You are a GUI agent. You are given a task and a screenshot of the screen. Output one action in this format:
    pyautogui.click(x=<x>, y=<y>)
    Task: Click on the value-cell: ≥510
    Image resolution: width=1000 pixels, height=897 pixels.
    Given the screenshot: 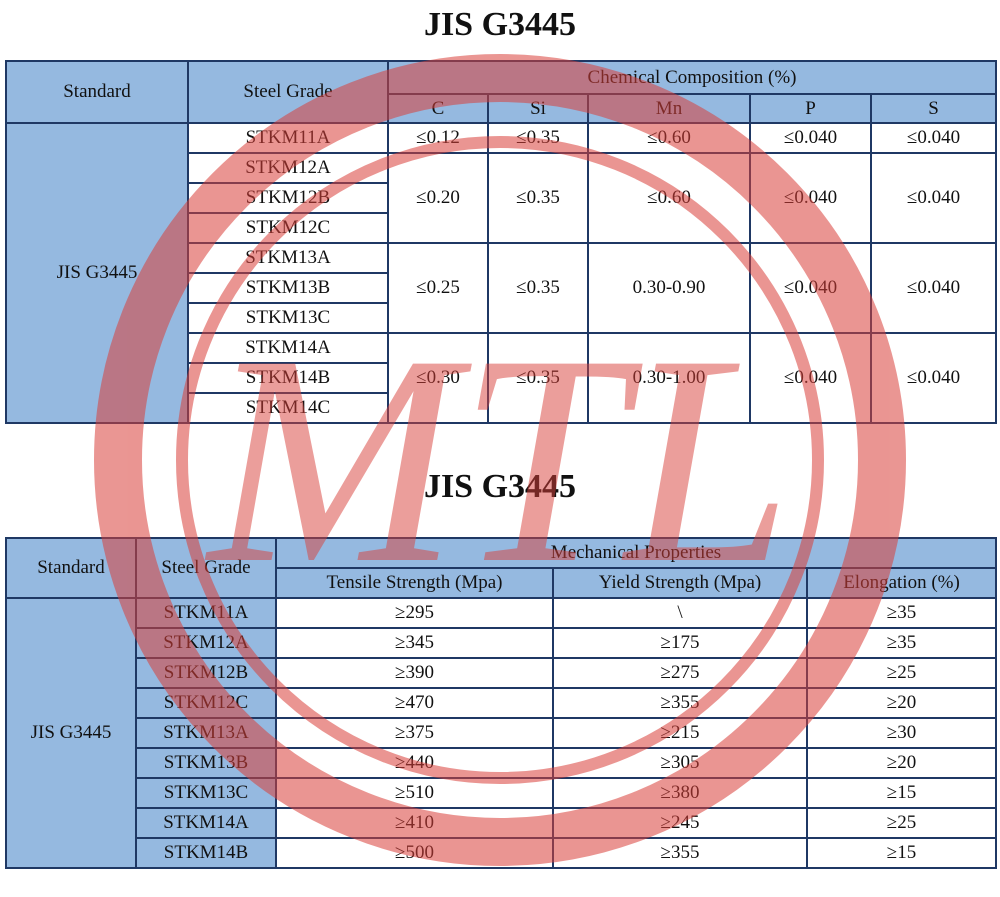 What is the action you would take?
    pyautogui.click(x=414, y=793)
    